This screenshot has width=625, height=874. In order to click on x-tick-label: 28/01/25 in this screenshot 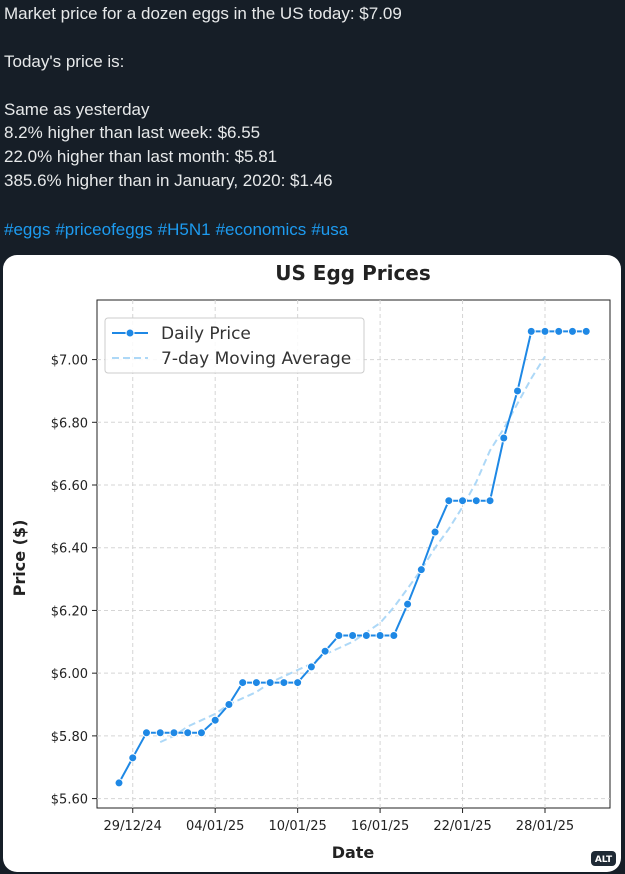, I will do `click(545, 826)`.